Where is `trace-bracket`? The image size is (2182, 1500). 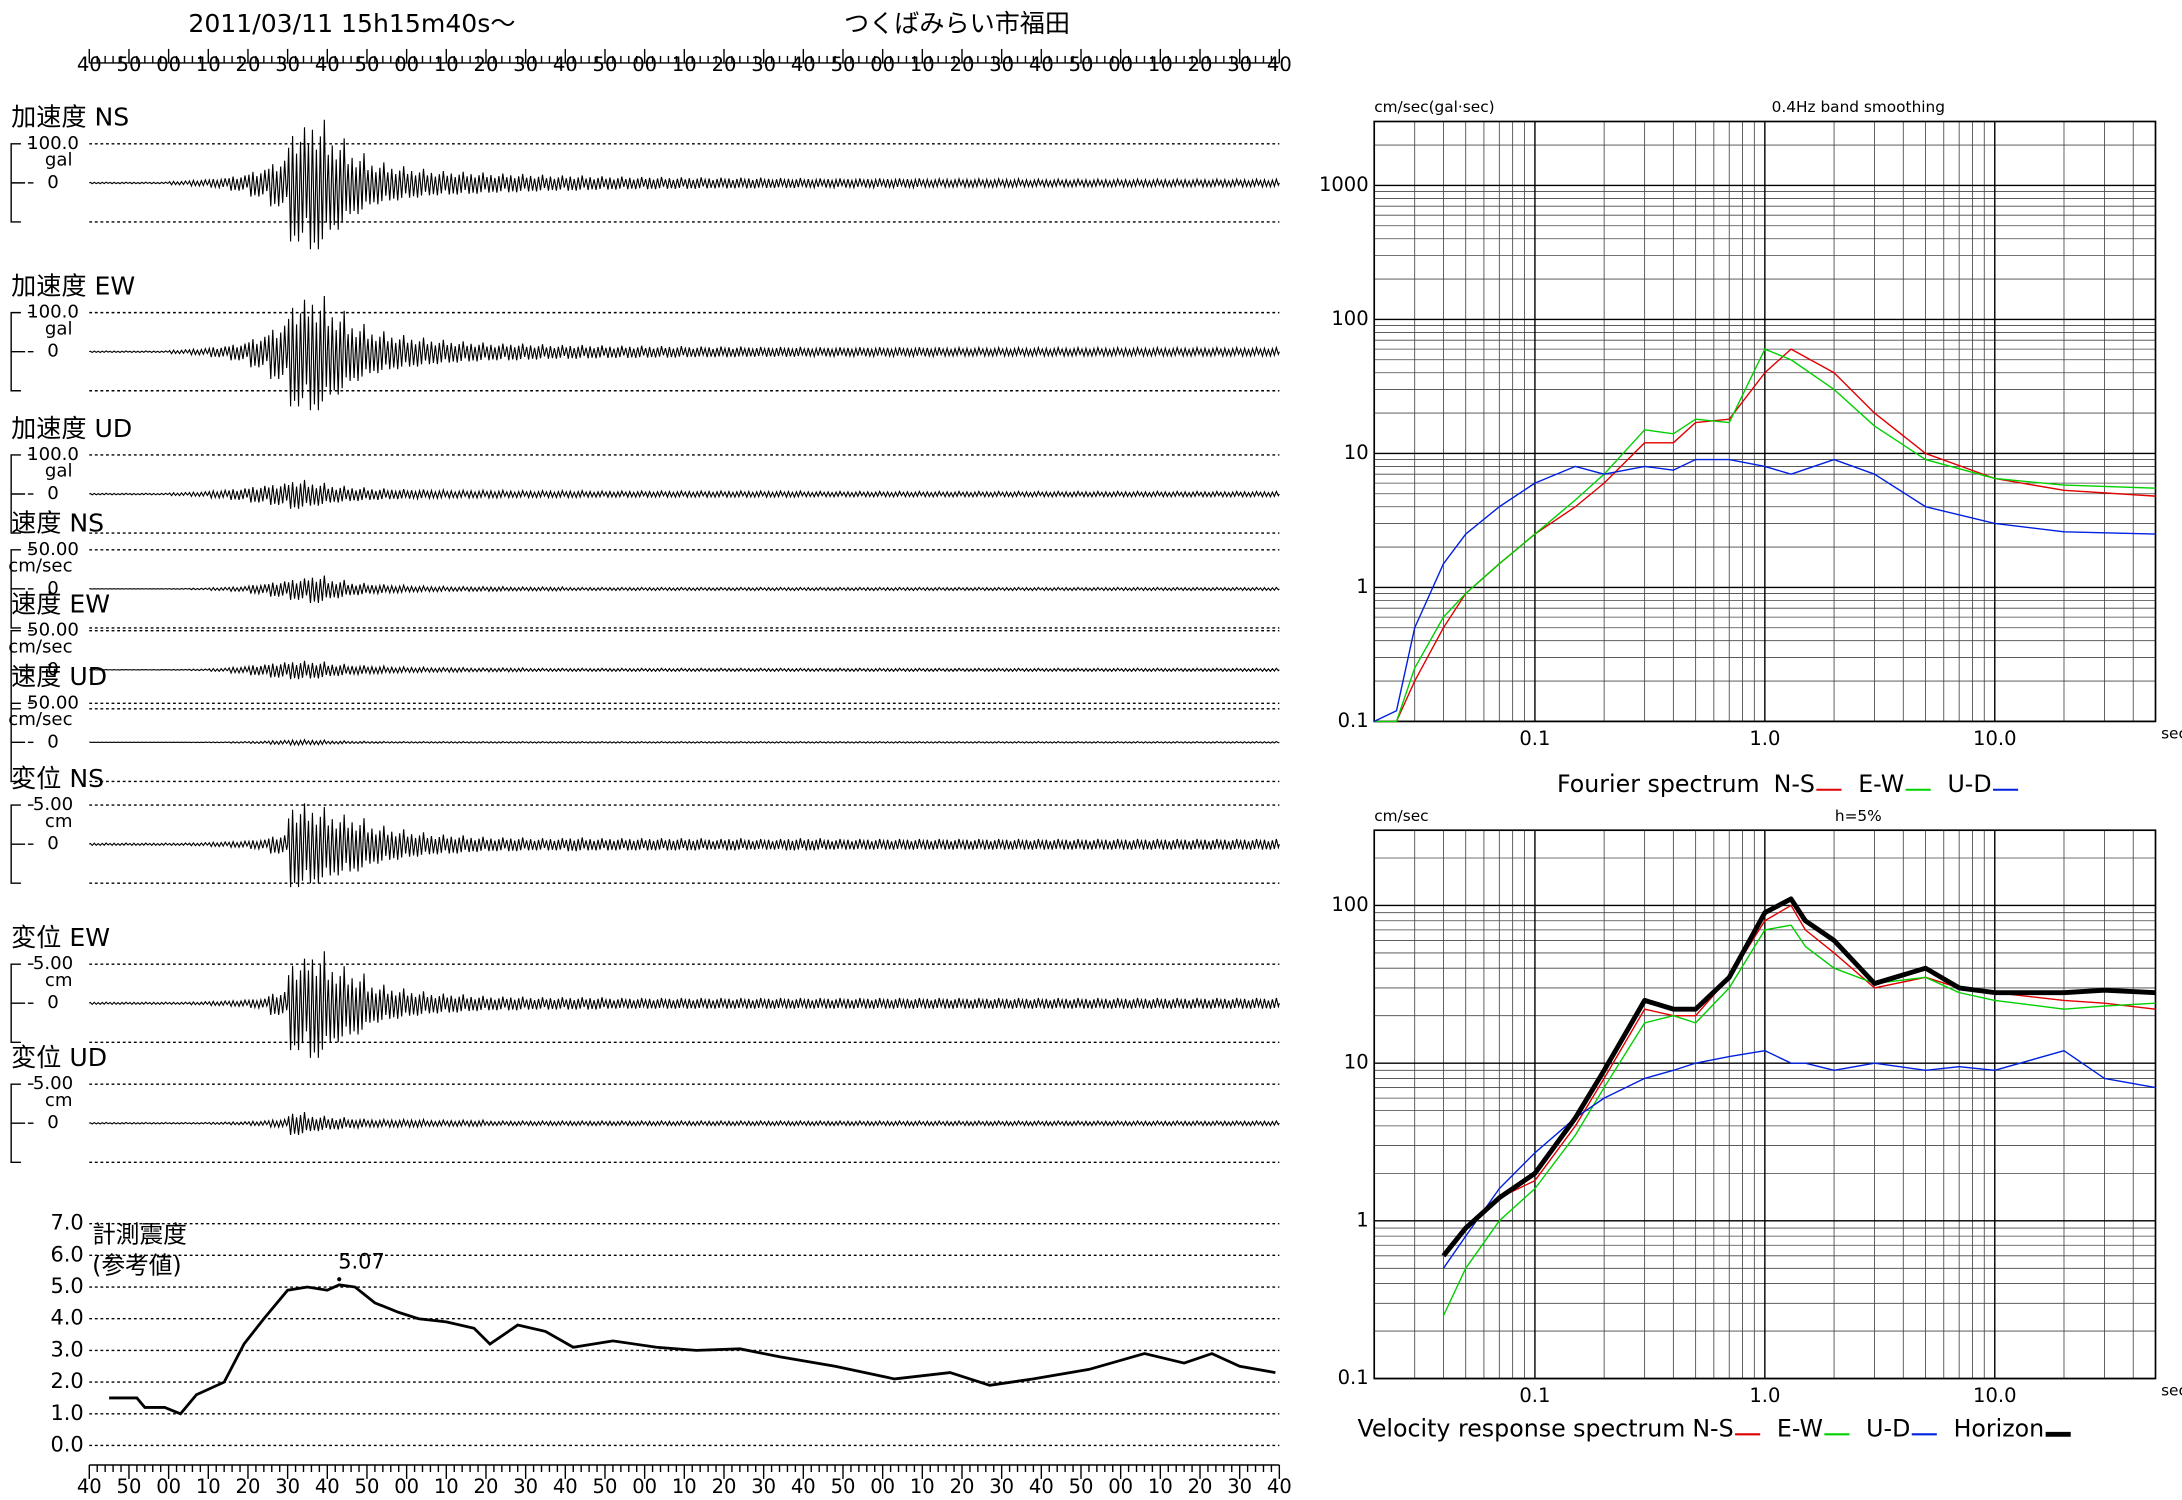
trace-bracket is located at coordinates (18, 494).